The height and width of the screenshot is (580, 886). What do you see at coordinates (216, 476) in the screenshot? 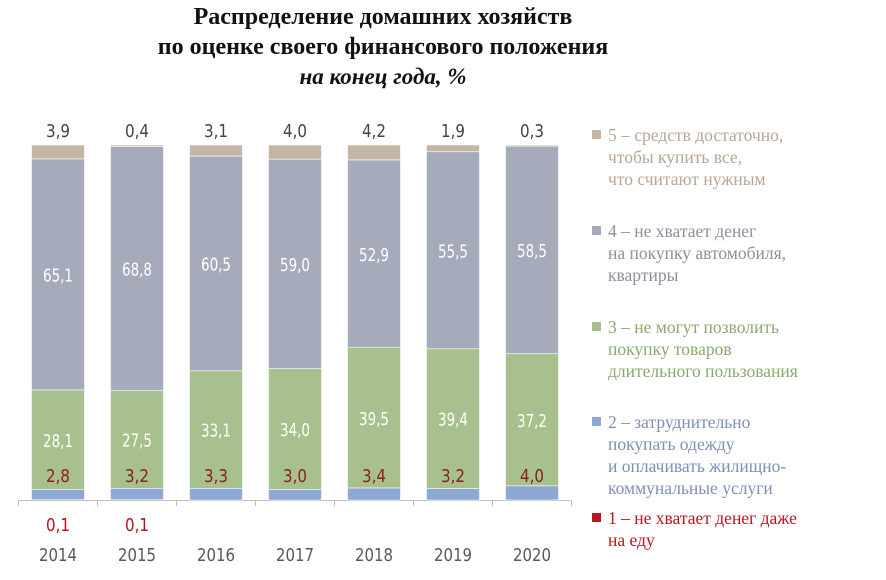
I see `data-label: 3,3` at bounding box center [216, 476].